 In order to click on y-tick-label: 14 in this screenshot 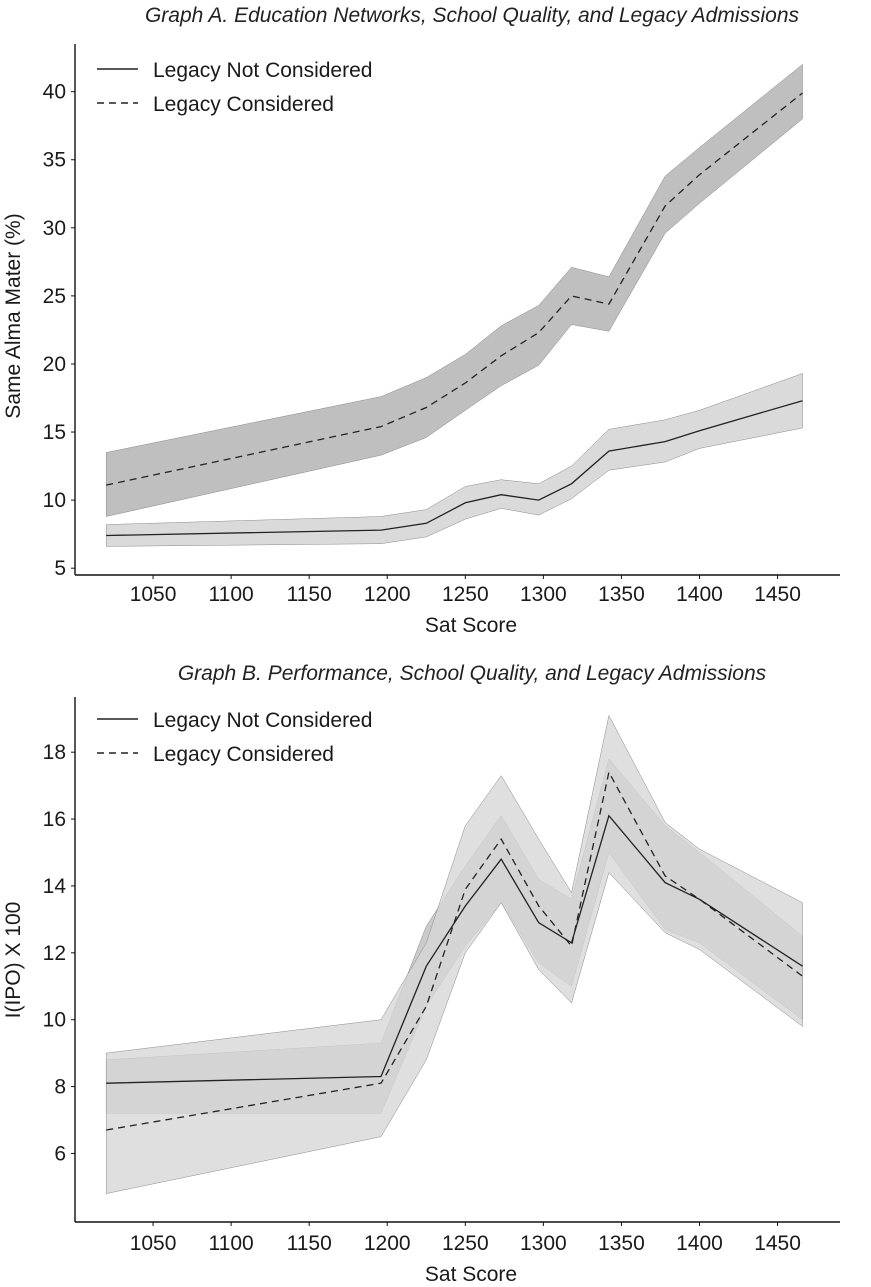, I will do `click(55, 886)`.